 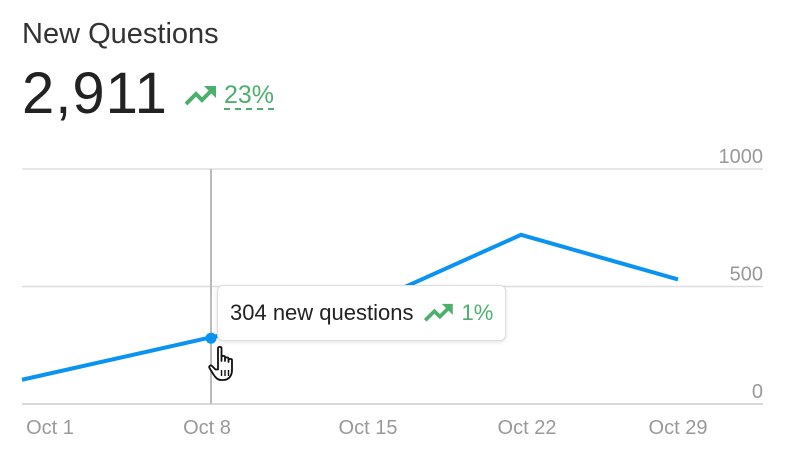 I want to click on y-tick-label: 1000, so click(x=741, y=157).